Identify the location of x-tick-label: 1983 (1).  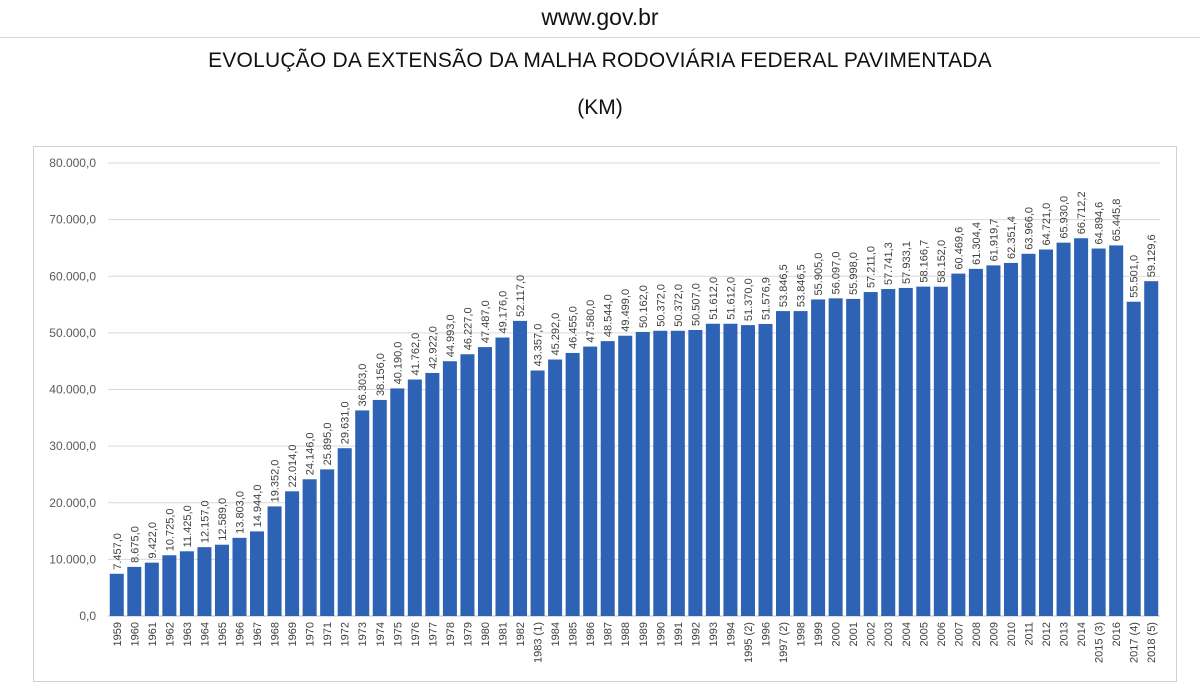
(539, 642).